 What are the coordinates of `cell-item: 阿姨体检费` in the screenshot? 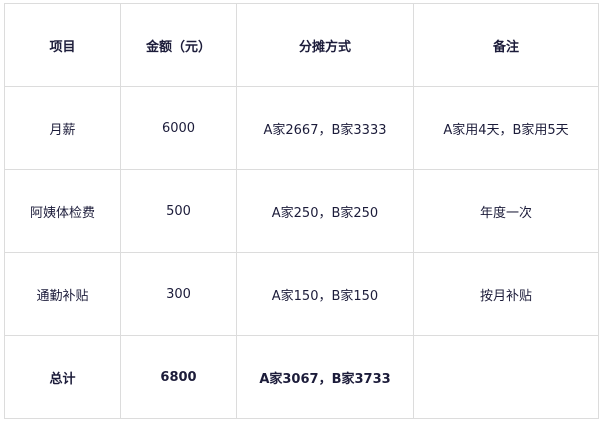 It's located at (62, 211).